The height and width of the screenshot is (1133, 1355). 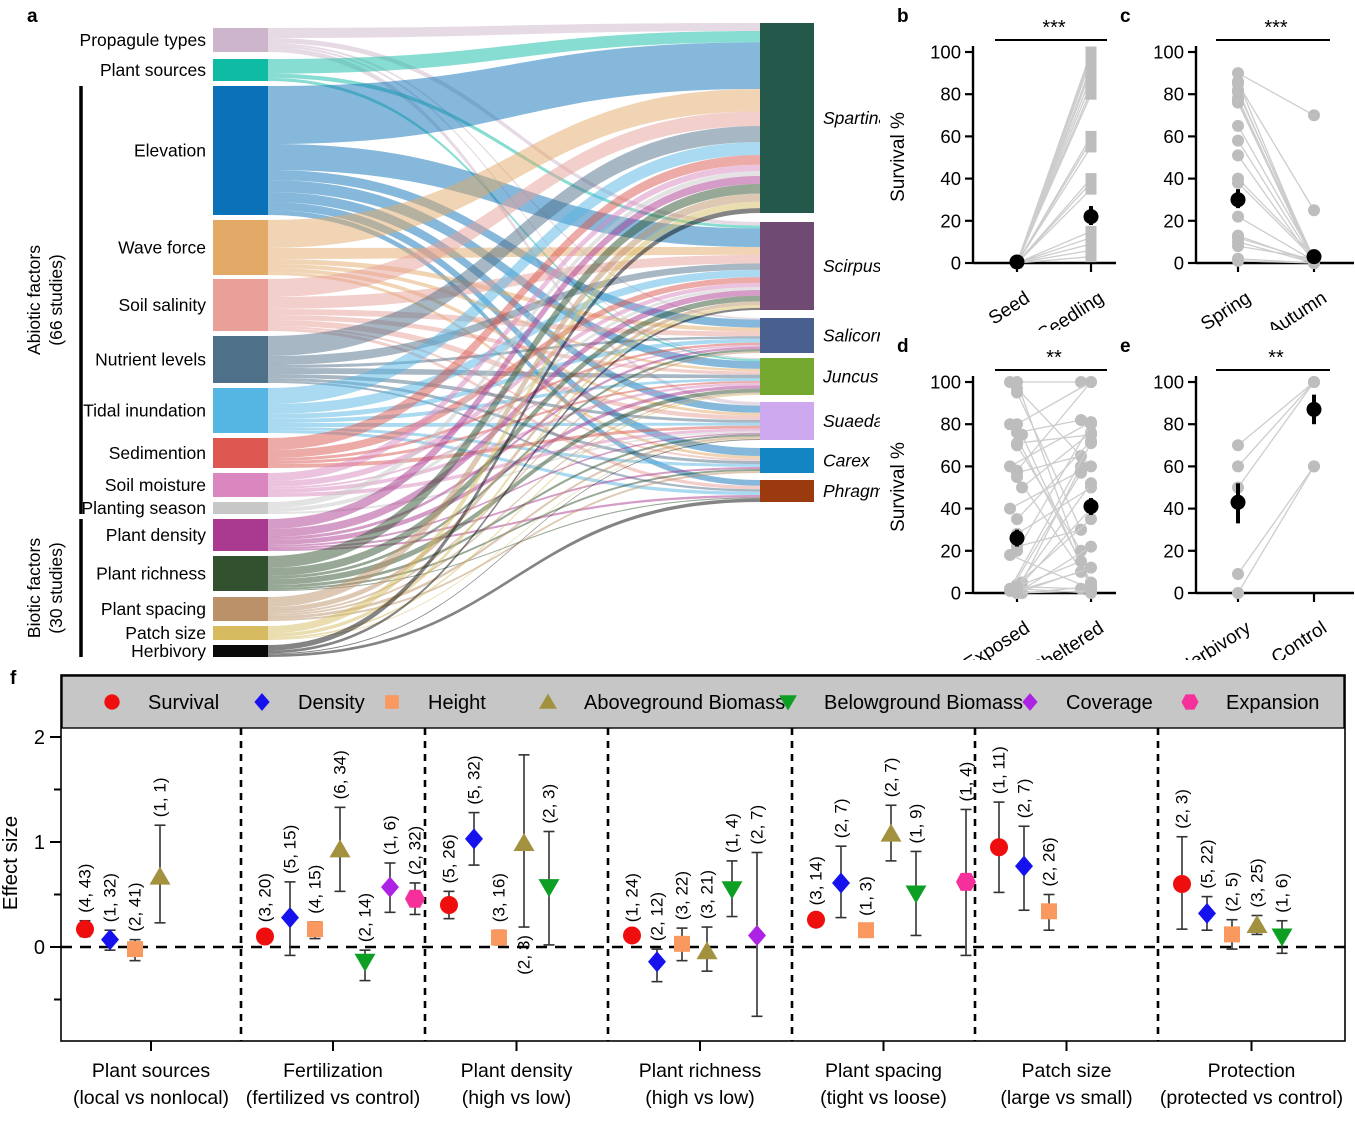 I want to click on sankey-link-wave-force-to-juncus, so click(x=514, y=318).